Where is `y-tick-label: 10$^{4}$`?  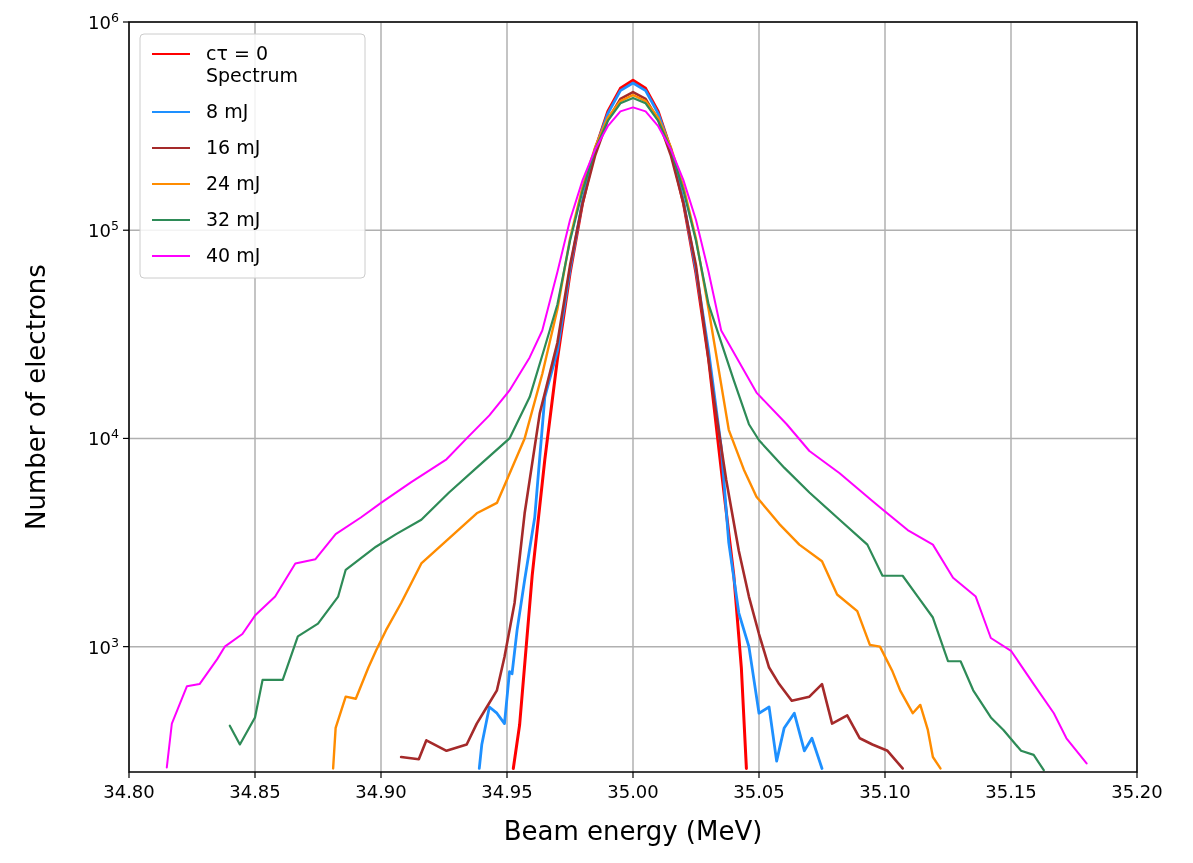
y-tick-label: 10$^{4}$ is located at coordinates (103, 437).